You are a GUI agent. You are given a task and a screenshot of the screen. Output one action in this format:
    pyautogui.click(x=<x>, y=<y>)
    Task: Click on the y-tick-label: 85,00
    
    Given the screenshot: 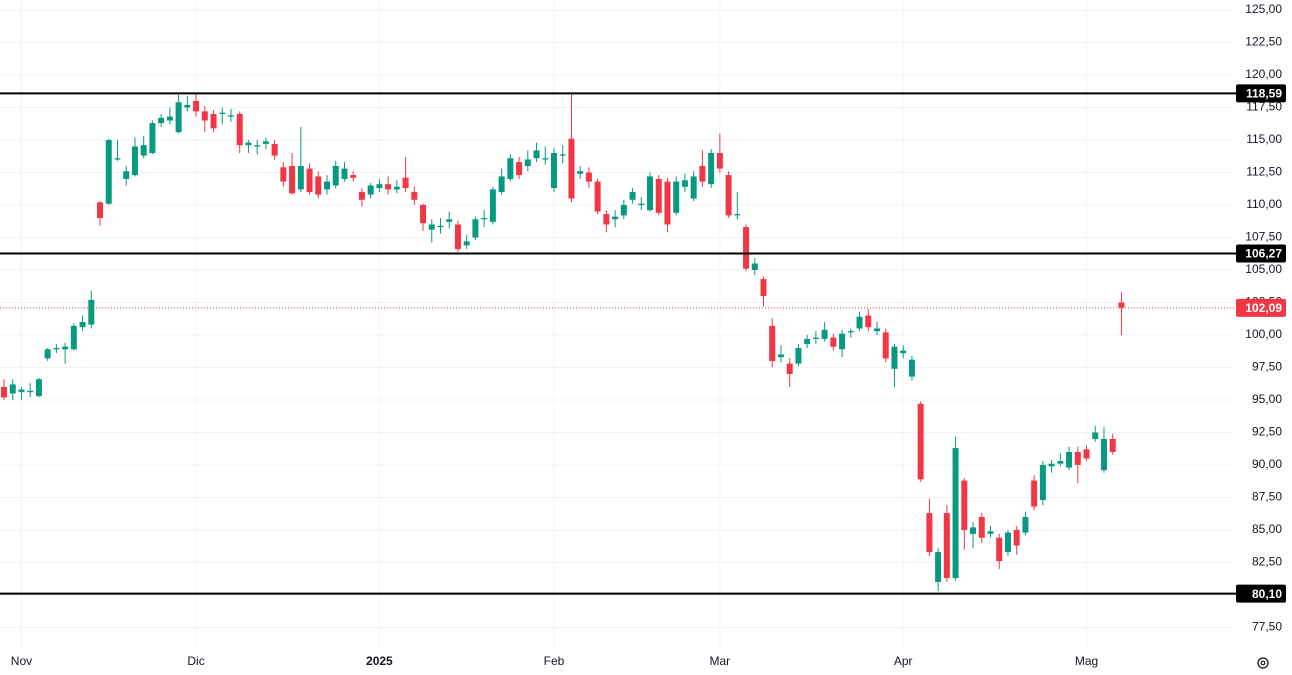 What is the action you would take?
    pyautogui.click(x=1267, y=529)
    